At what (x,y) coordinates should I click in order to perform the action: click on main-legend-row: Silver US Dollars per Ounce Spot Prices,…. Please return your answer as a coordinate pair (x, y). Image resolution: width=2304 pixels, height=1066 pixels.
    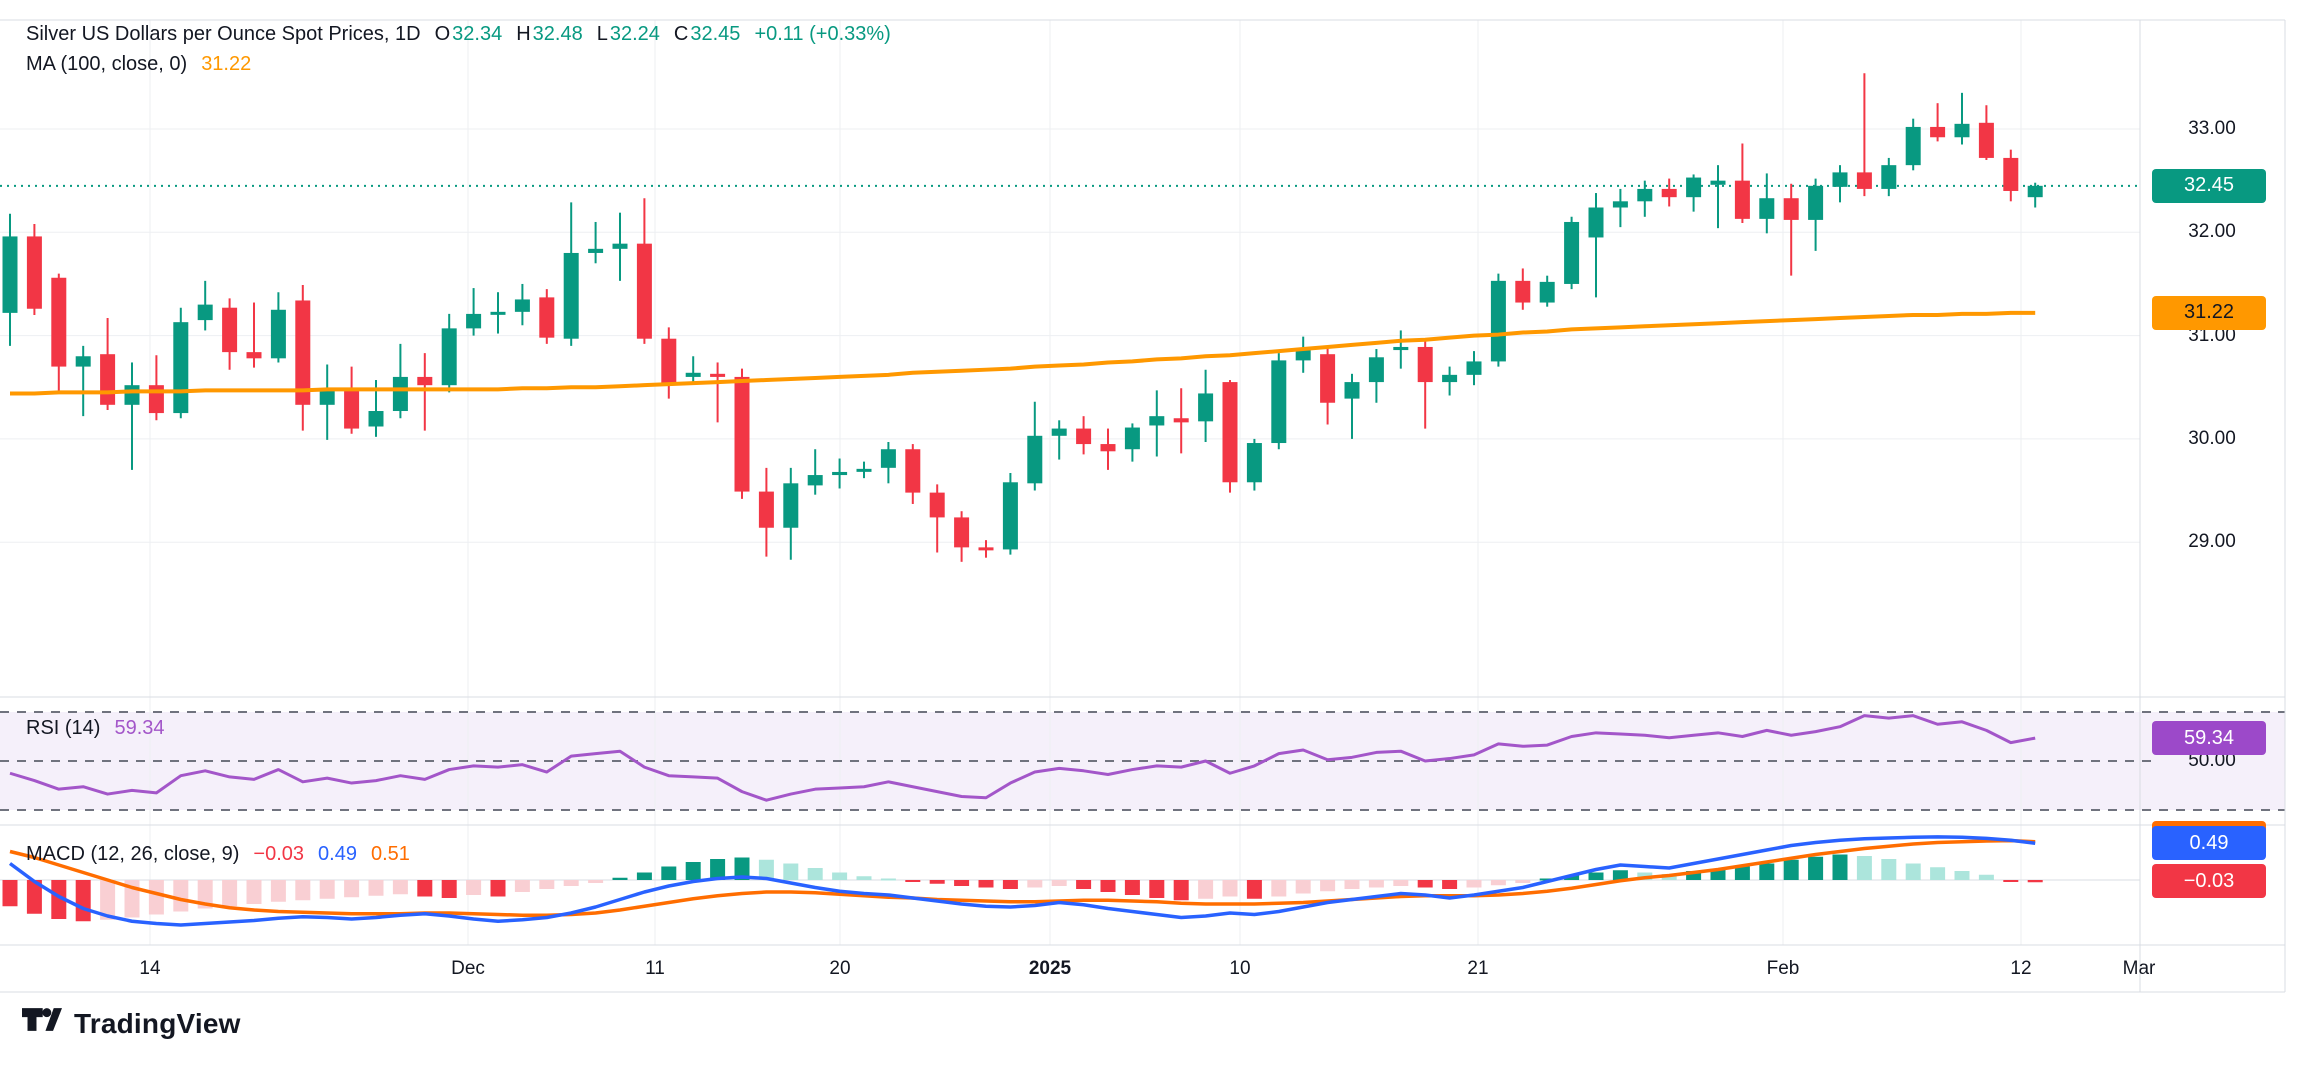
    Looking at the image, I should click on (458, 34).